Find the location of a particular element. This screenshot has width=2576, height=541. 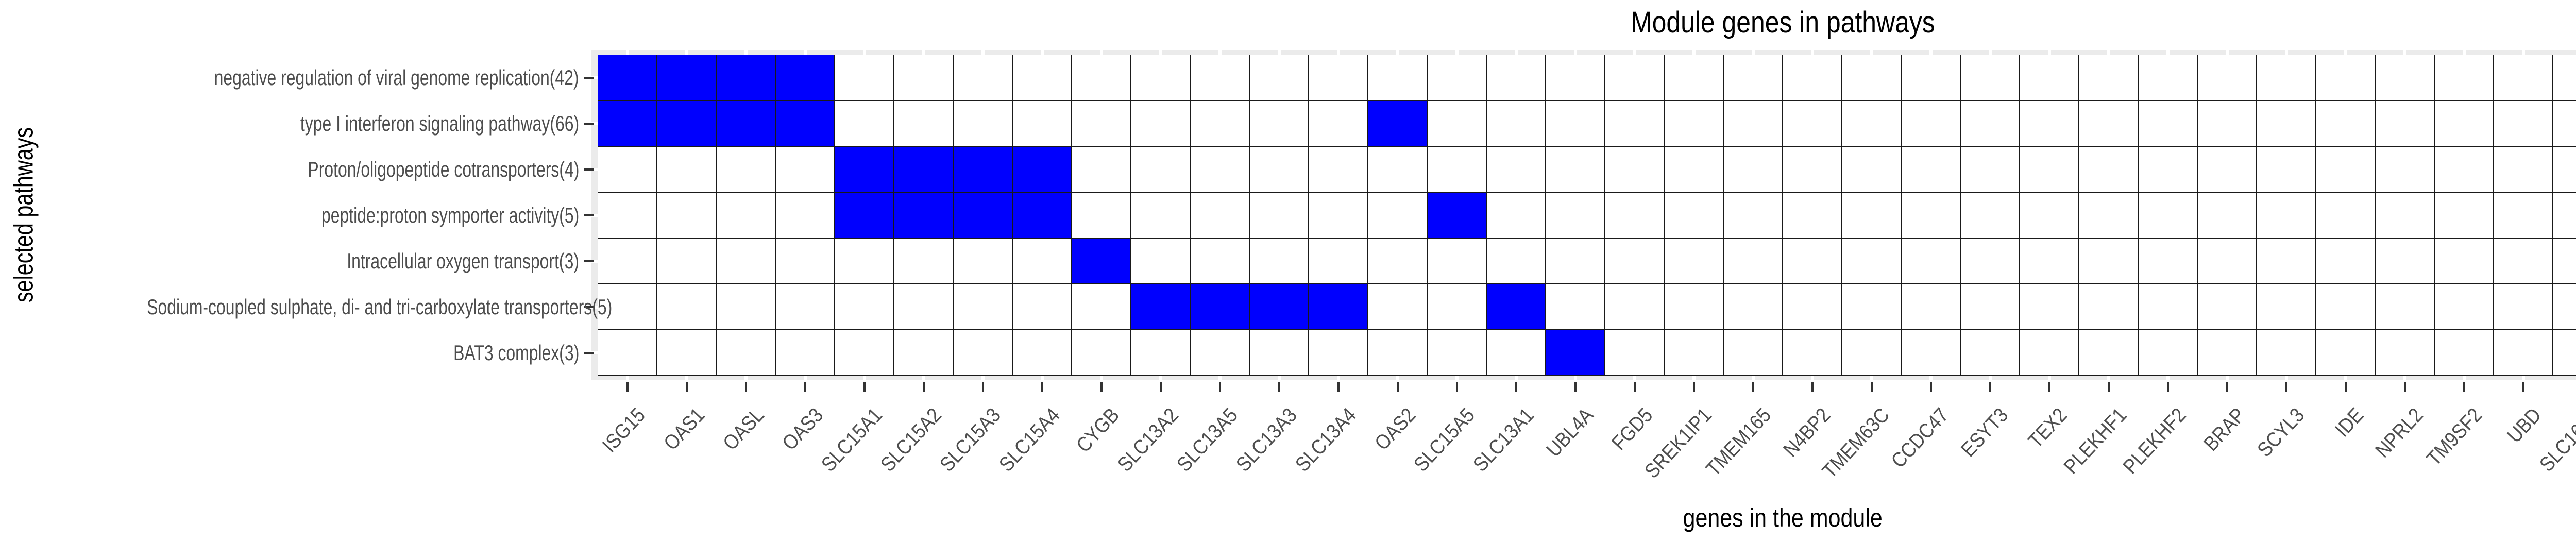

chart-title: Module genes in pathways is located at coordinates (1583, 23).